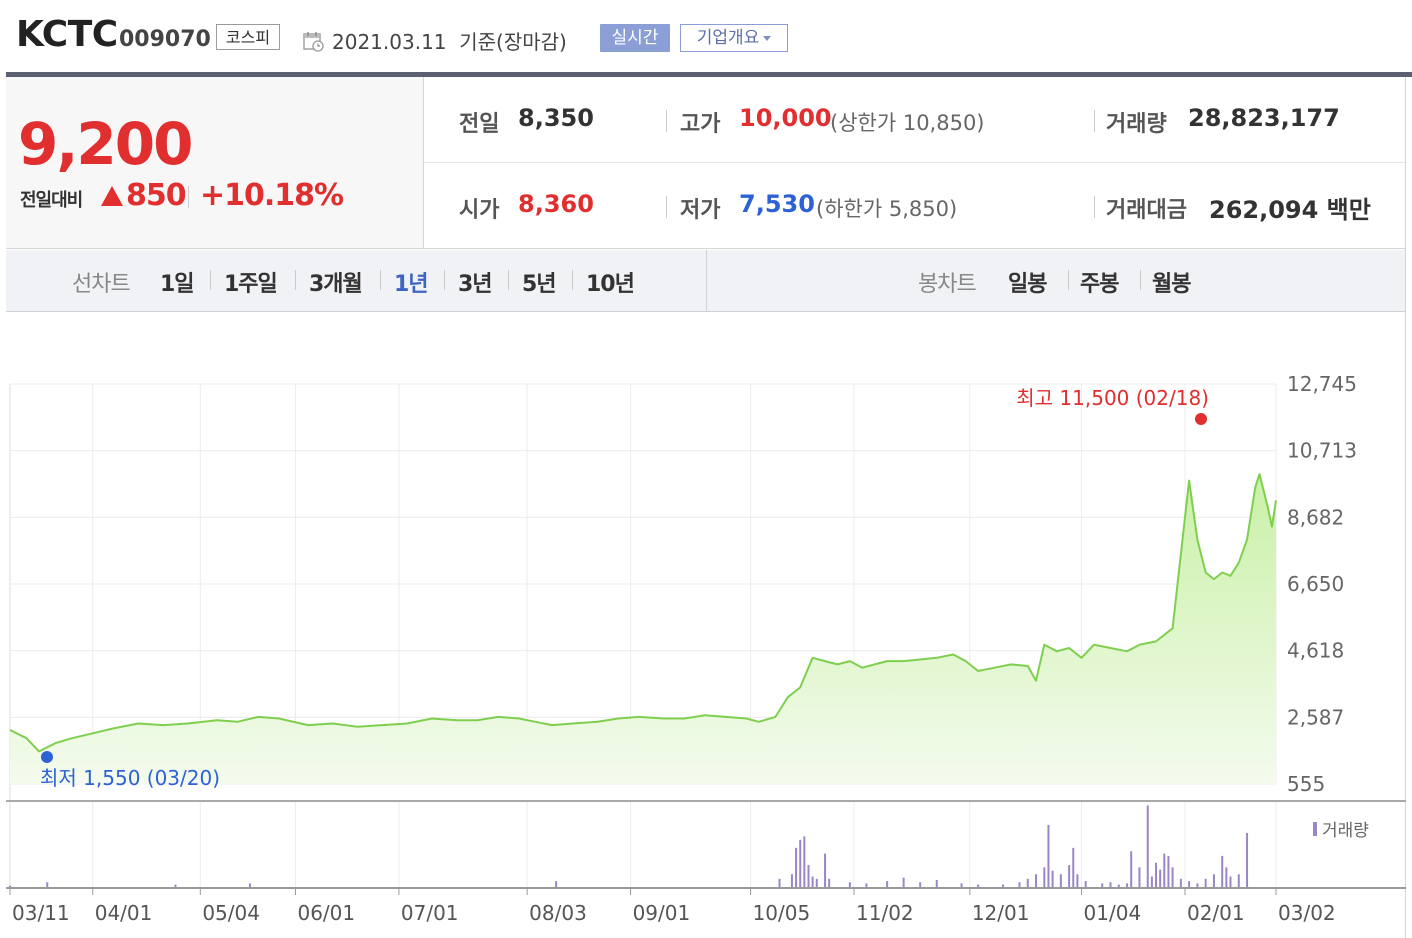 Image resolution: width=1412 pixels, height=938 pixels. I want to click on line-chart-label: 선차트, so click(101, 284).